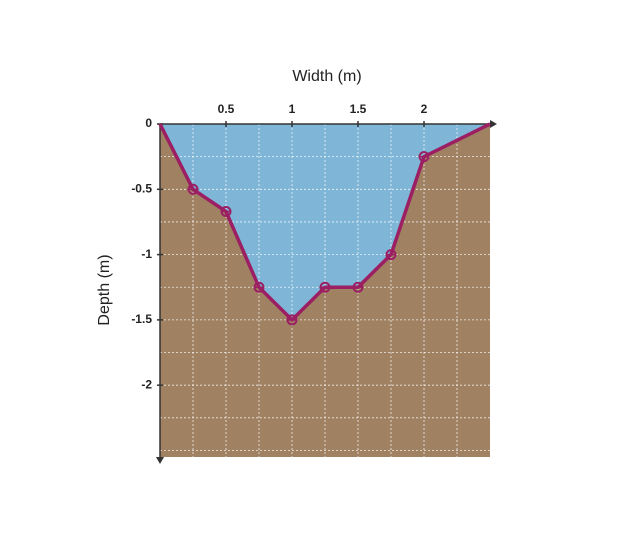 This screenshot has height=556, width=624. Describe the element at coordinates (226, 109) in the screenshot. I see `x-tick-label: 0.5` at that location.